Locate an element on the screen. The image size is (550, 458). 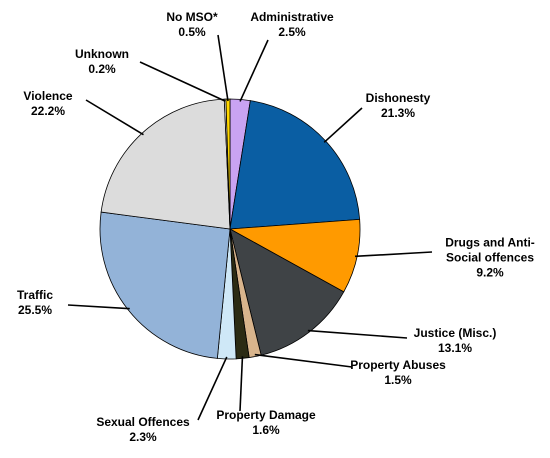
value-label: 1.6% is located at coordinates (266, 430).